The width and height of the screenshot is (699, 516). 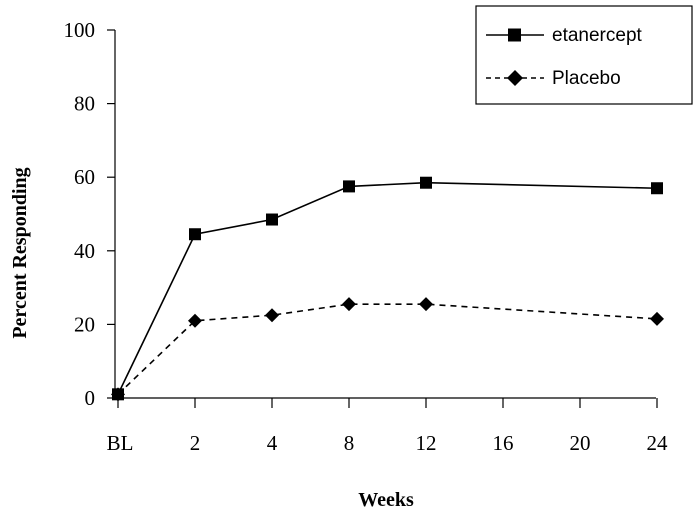 What do you see at coordinates (597, 35) in the screenshot?
I see `legend-label-etanercept: etanercept` at bounding box center [597, 35].